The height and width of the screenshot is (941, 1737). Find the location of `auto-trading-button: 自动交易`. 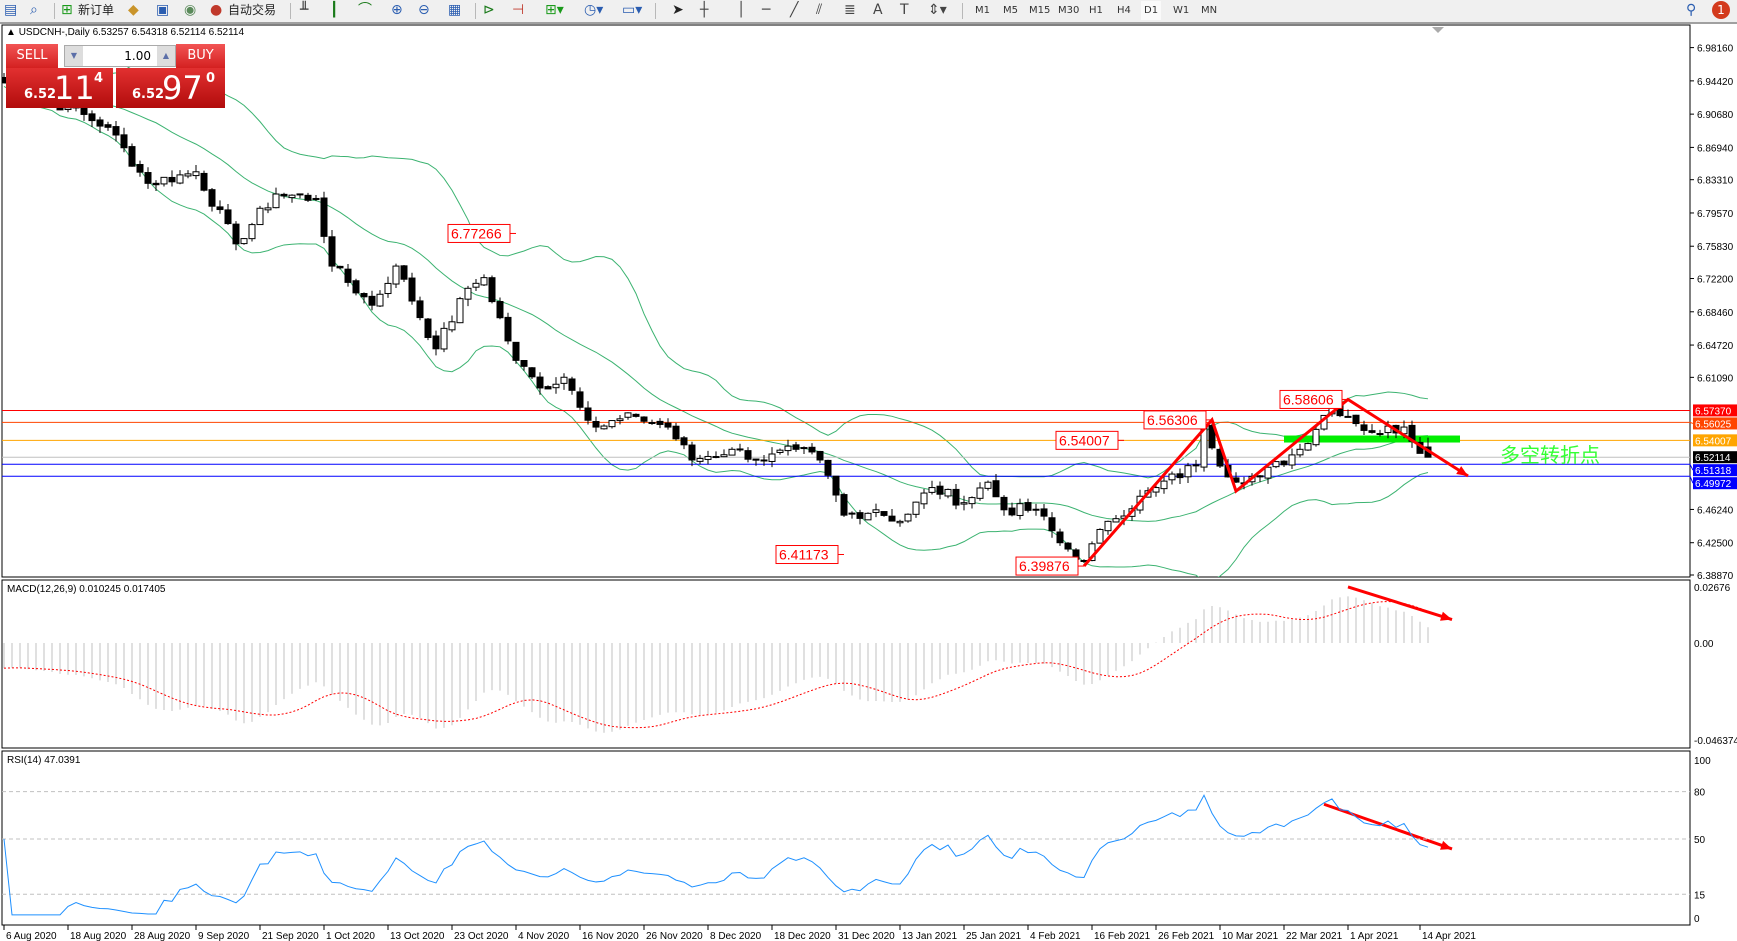

auto-trading-button: 自动交易 is located at coordinates (252, 10).